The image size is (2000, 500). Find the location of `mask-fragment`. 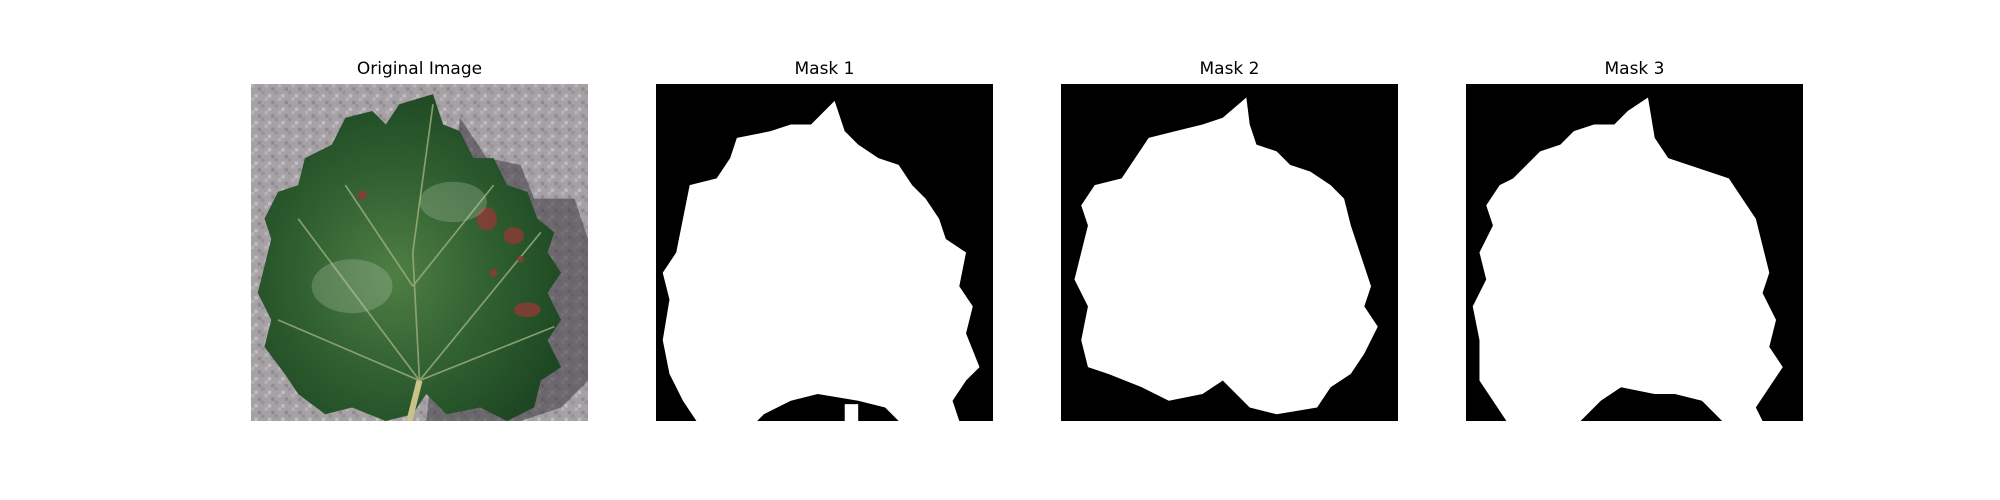

mask-fragment is located at coordinates (851, 412).